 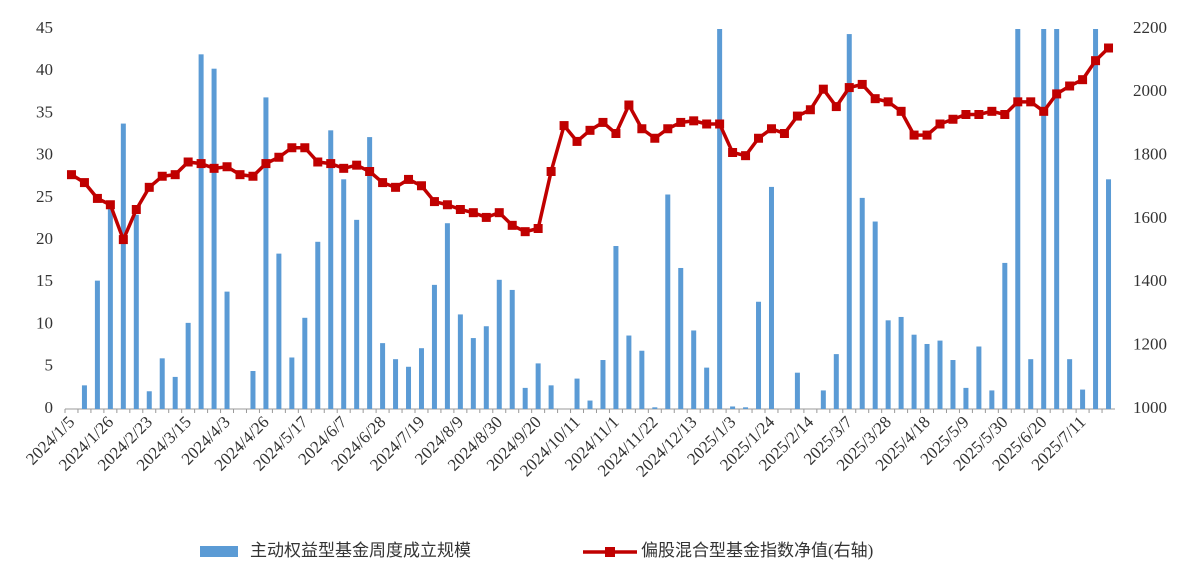 What do you see at coordinates (1150, 407) in the screenshot?
I see `y2-tick-label: 1000` at bounding box center [1150, 407].